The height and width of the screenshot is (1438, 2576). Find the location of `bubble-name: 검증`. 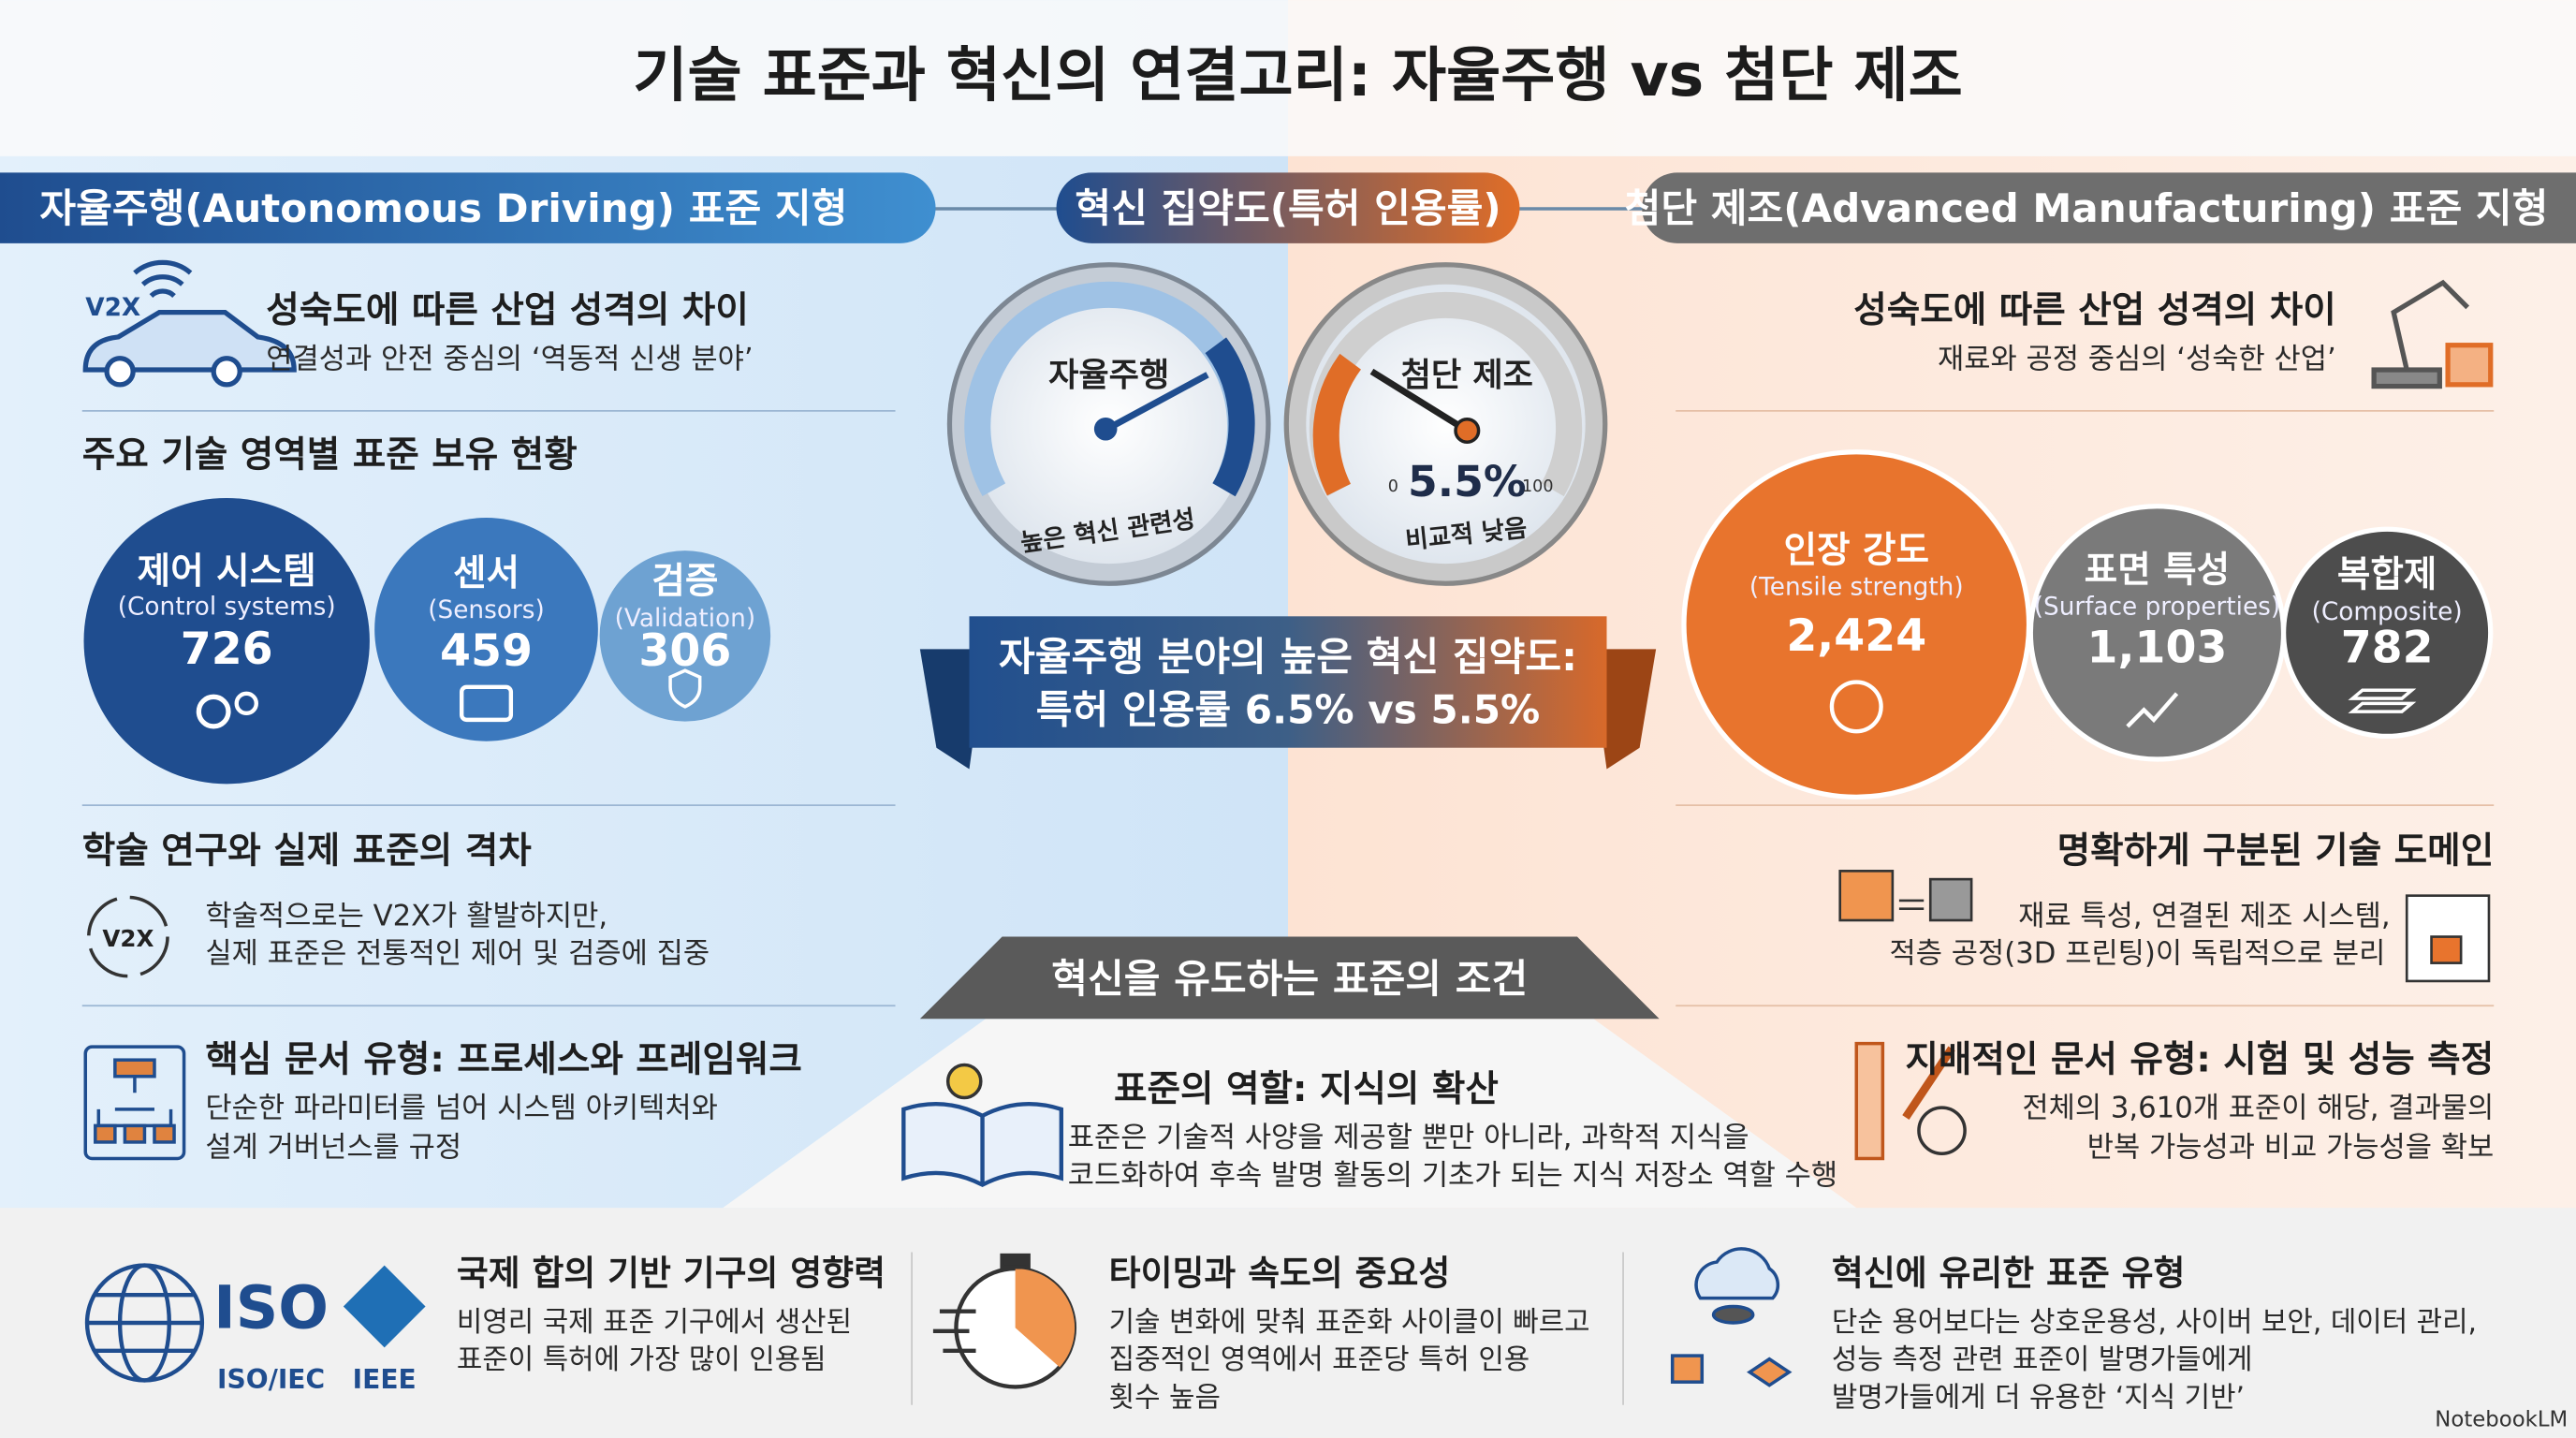

bubble-name: 검증 is located at coordinates (684, 582).